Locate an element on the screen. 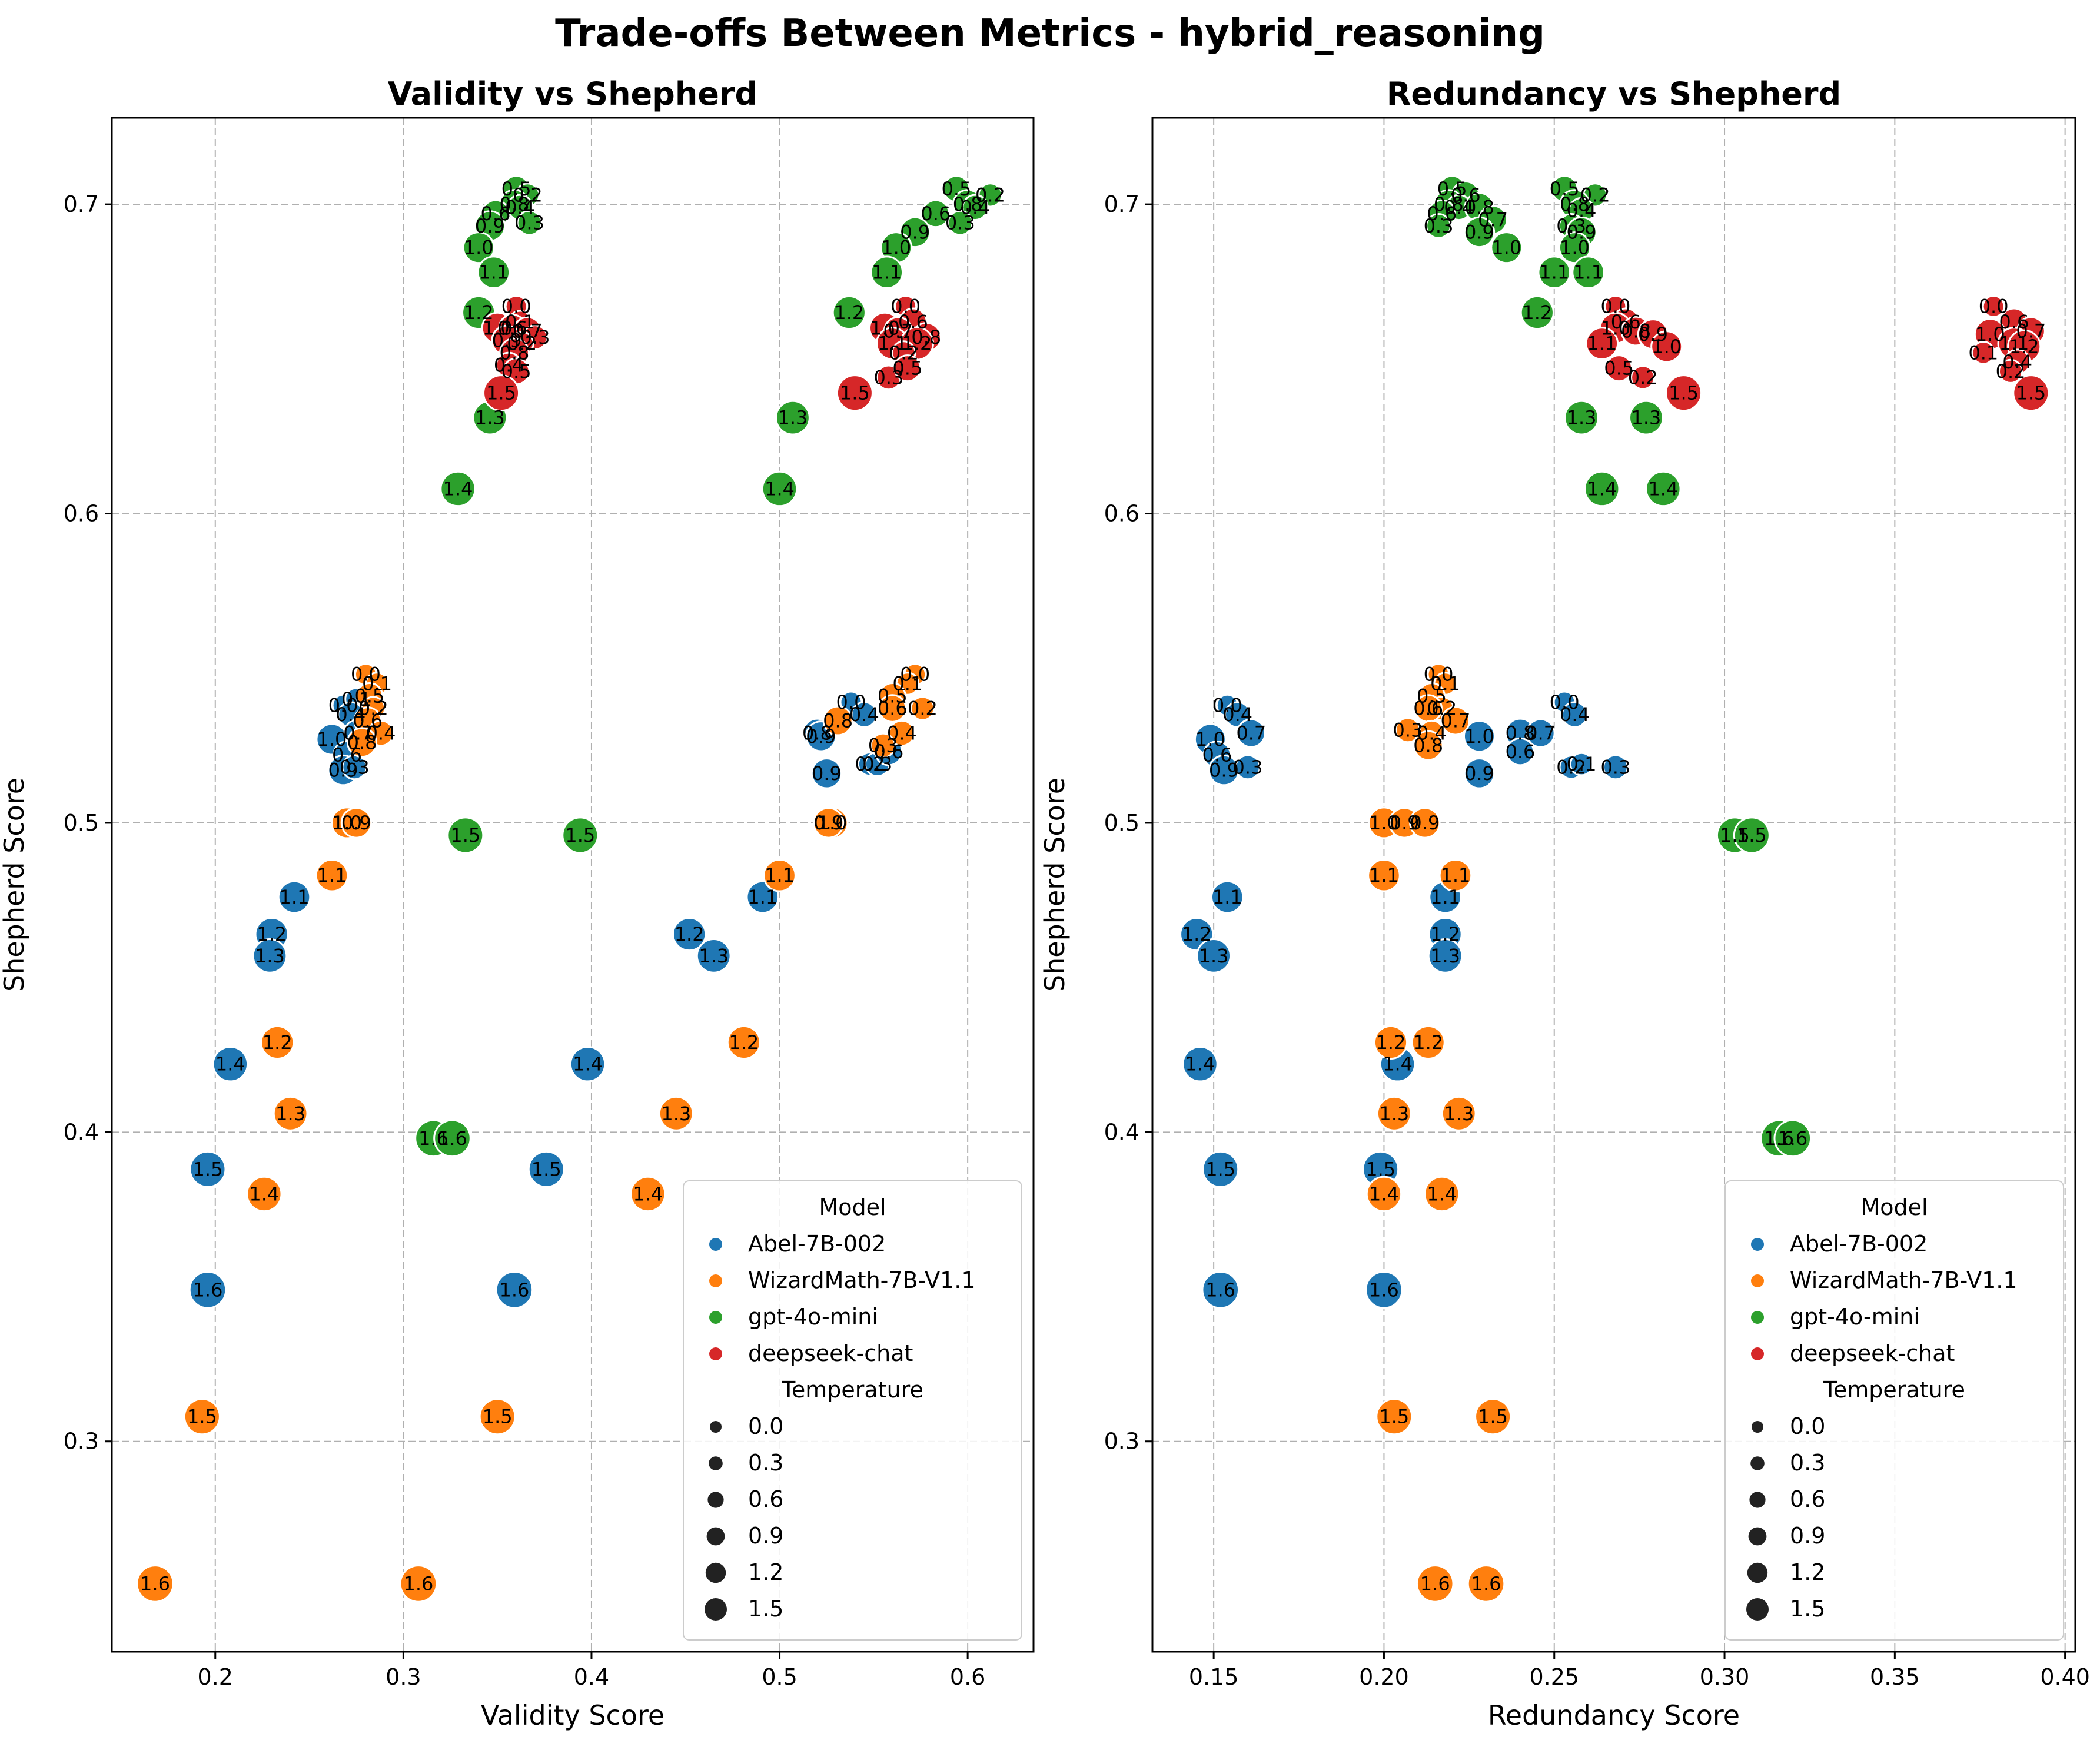 This screenshot has width=2100, height=1740. y-axis-label: Shepherd Score is located at coordinates (1055, 885).